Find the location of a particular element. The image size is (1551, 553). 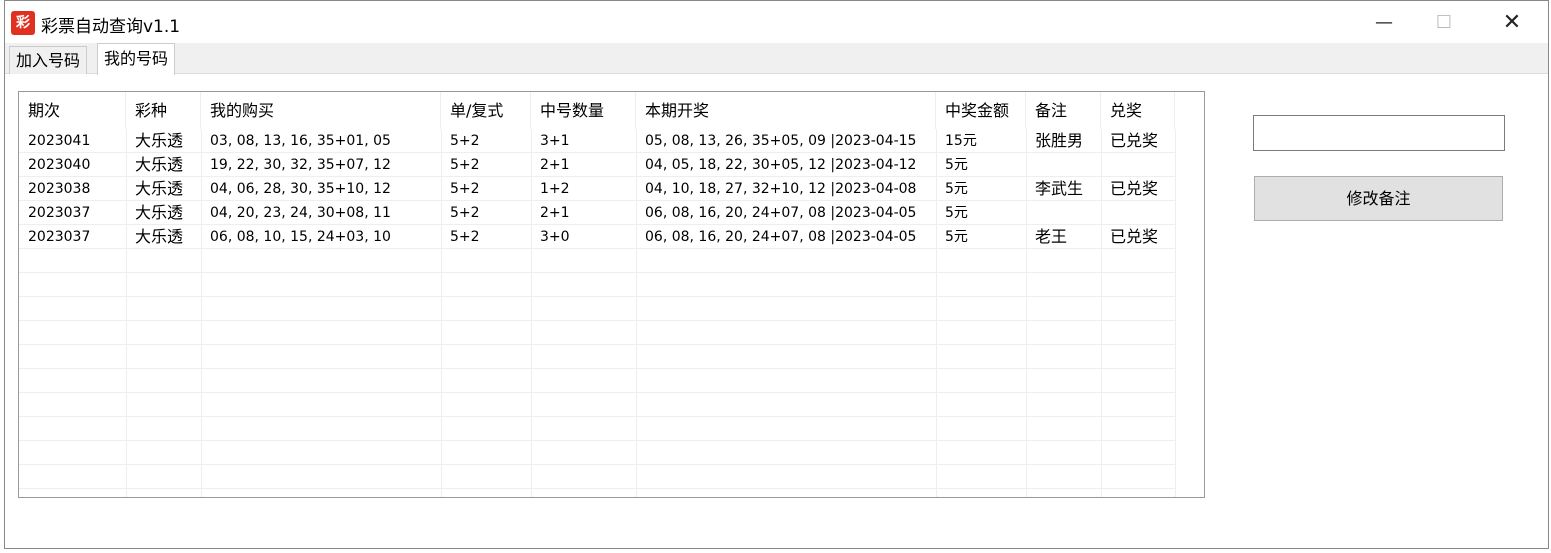

cell-my-purchase: 19, 22, 30, 32, 35+07, 12 is located at coordinates (300, 165).